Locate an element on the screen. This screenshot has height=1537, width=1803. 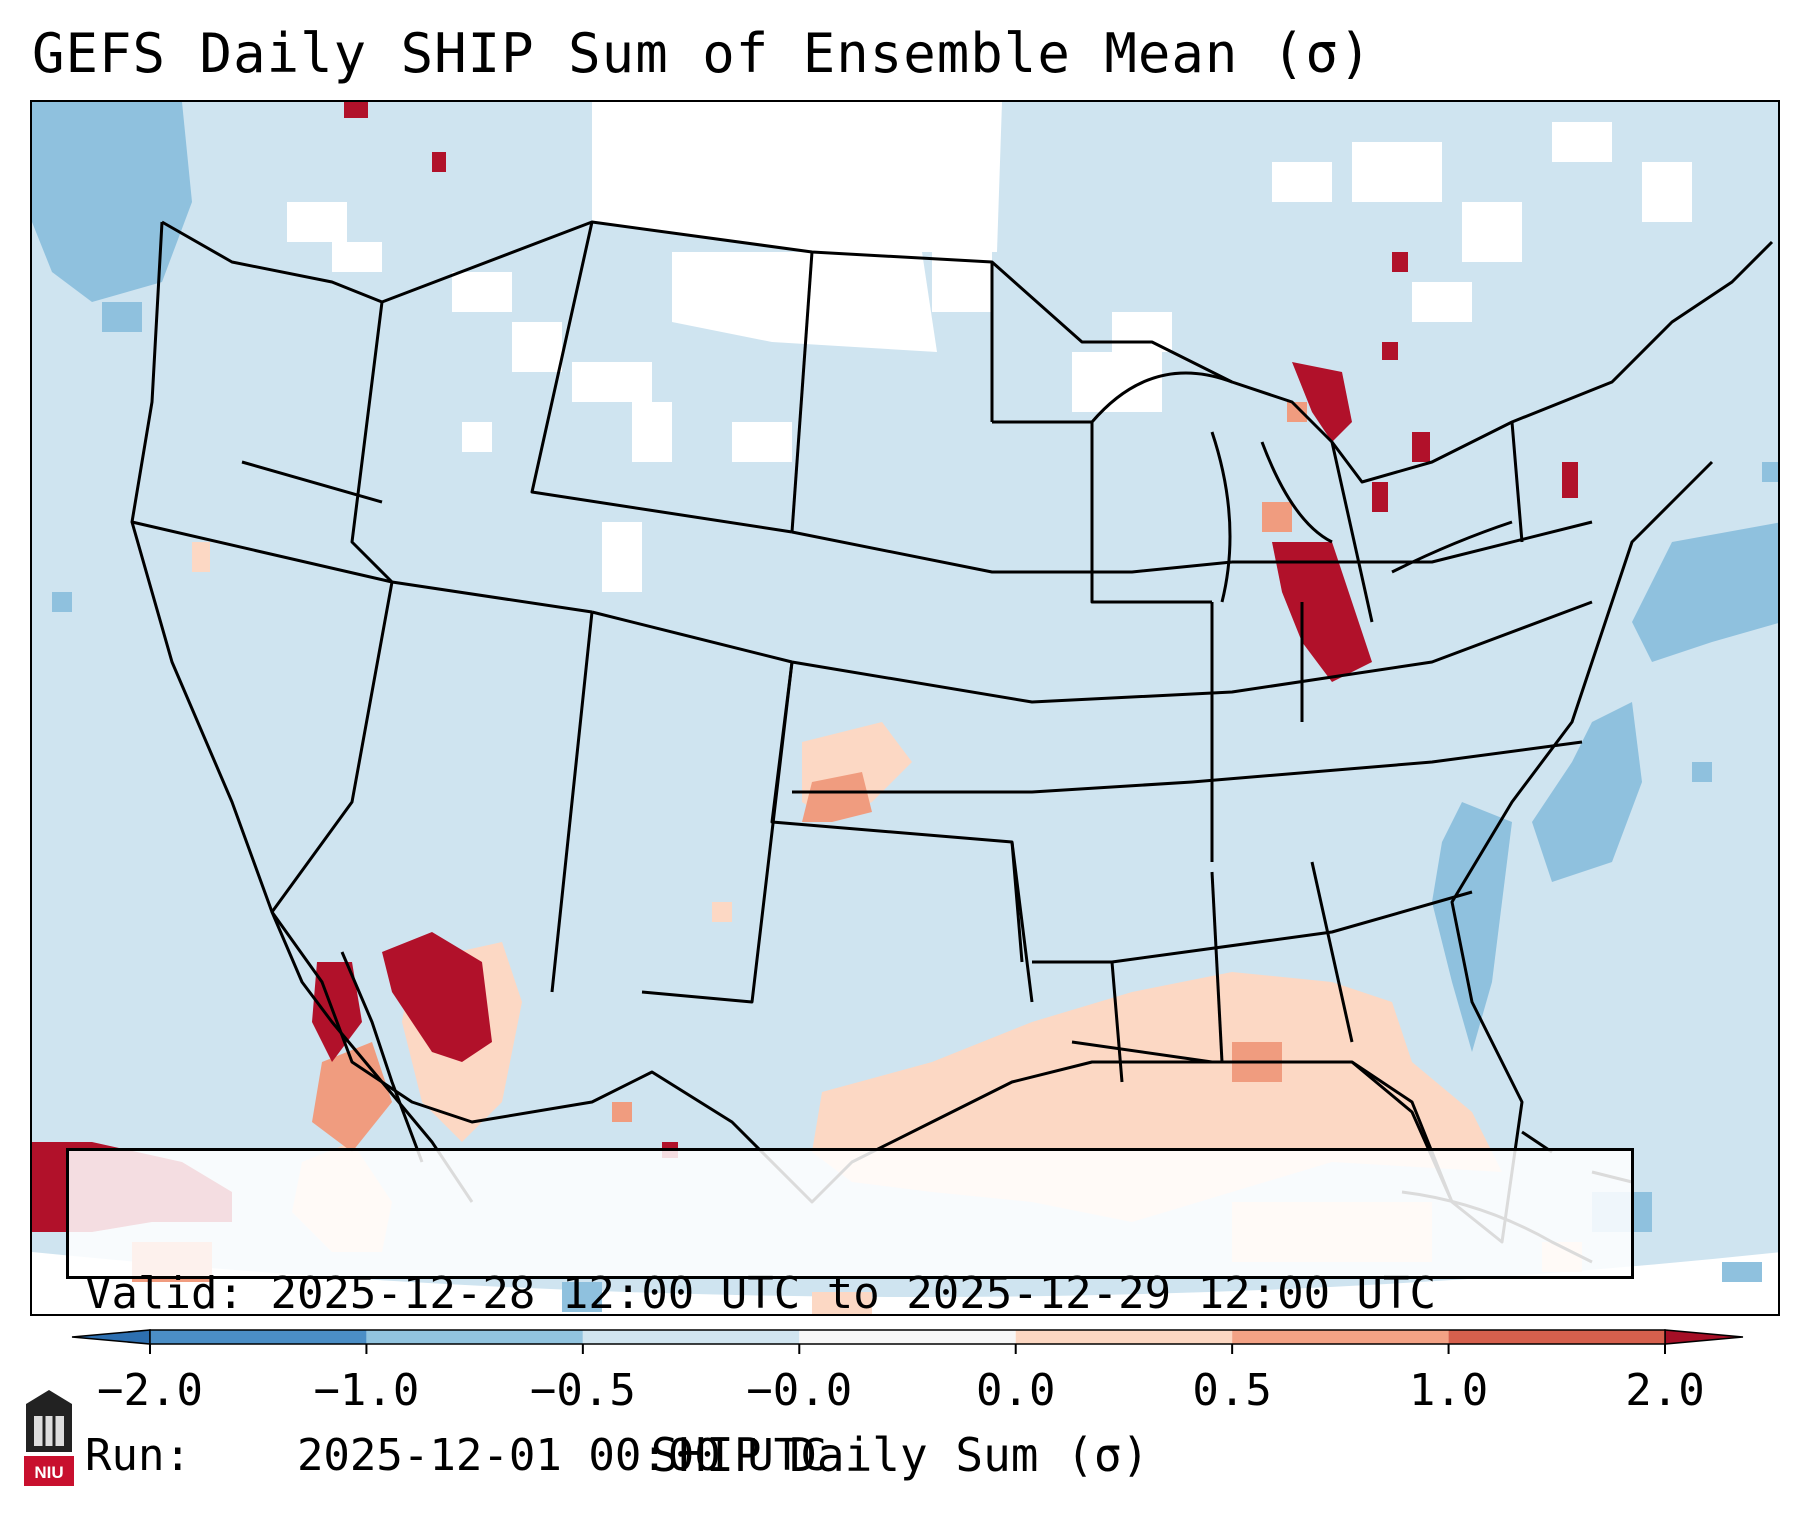
colorbar-segments is located at coordinates (907, 1337).